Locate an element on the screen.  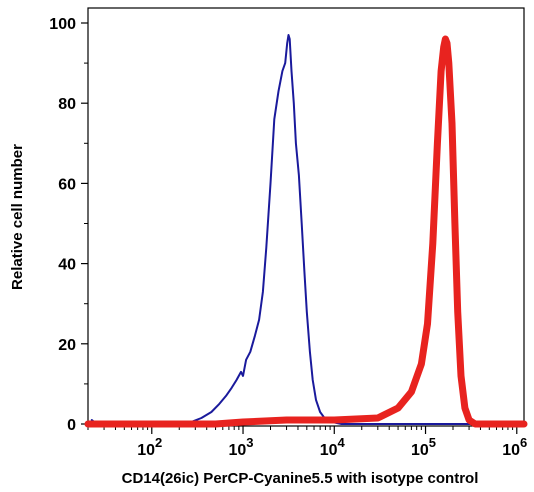
x-tick-label: 10⁵ is located at coordinates (423, 447).